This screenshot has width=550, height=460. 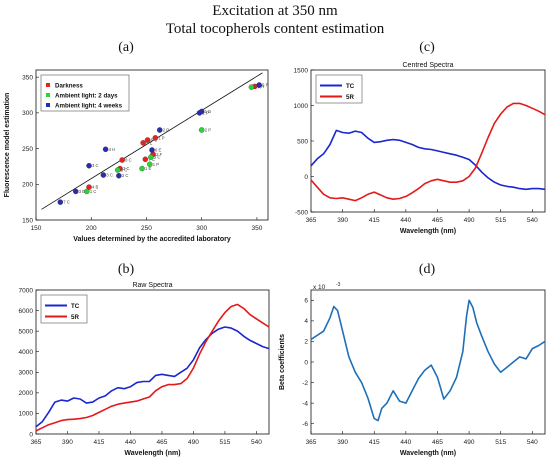 What do you see at coordinates (126, 269) in the screenshot?
I see `panel-label-b: (b)` at bounding box center [126, 269].